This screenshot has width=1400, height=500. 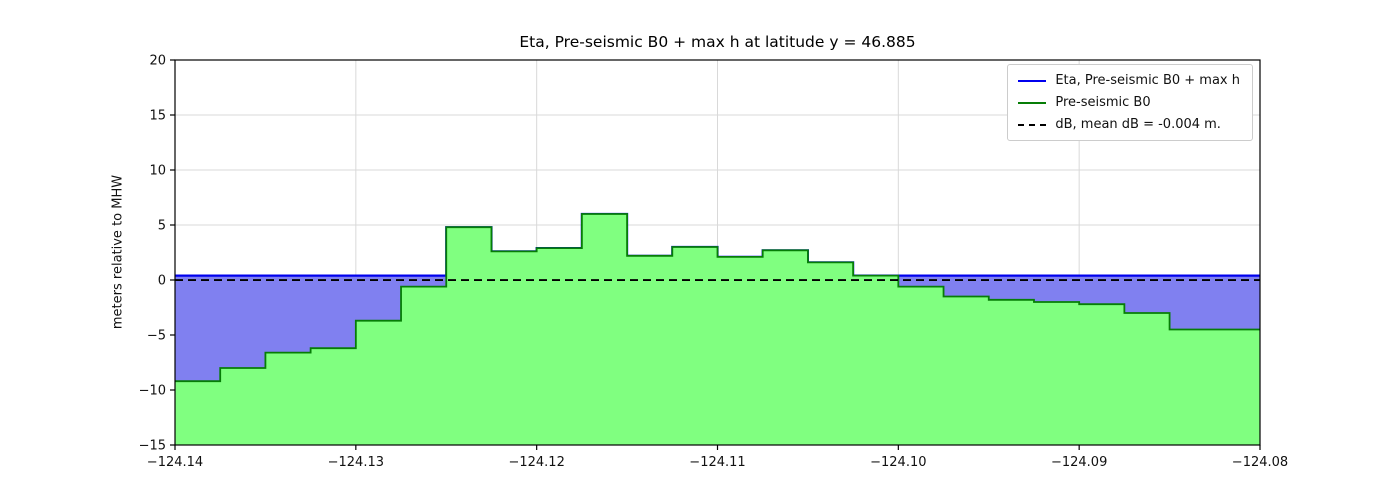 What do you see at coordinates (118, 252) in the screenshot?
I see `y-axis-label: meters relative to MHW` at bounding box center [118, 252].